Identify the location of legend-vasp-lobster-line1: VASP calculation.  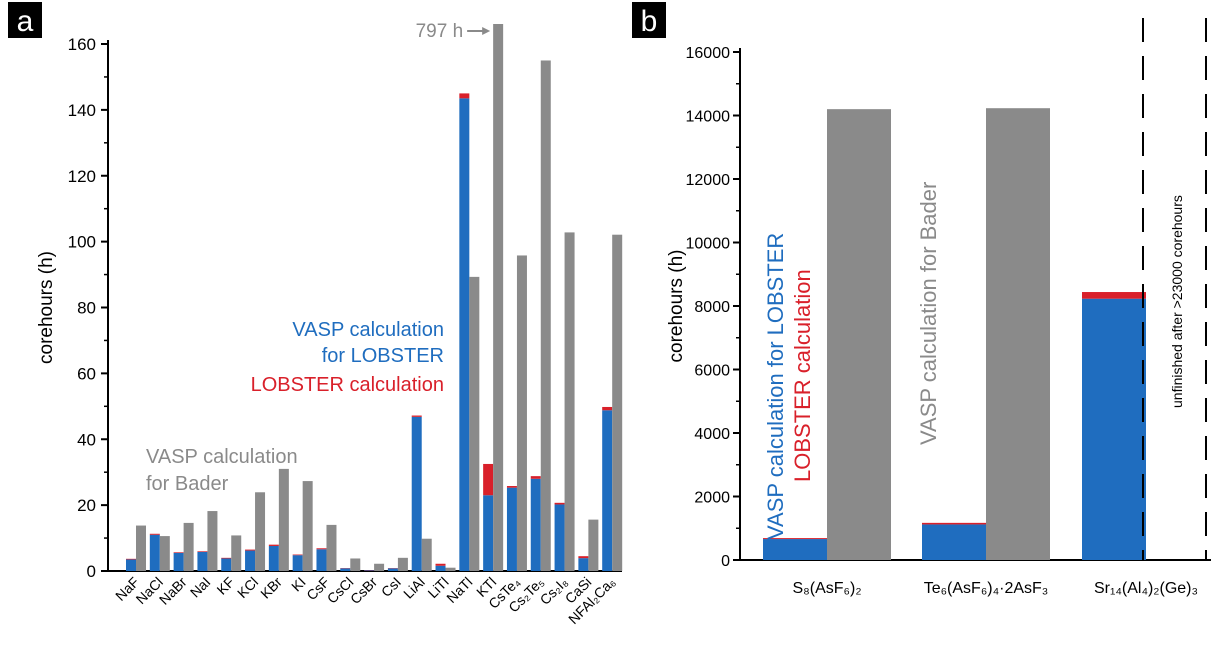
(368, 330).